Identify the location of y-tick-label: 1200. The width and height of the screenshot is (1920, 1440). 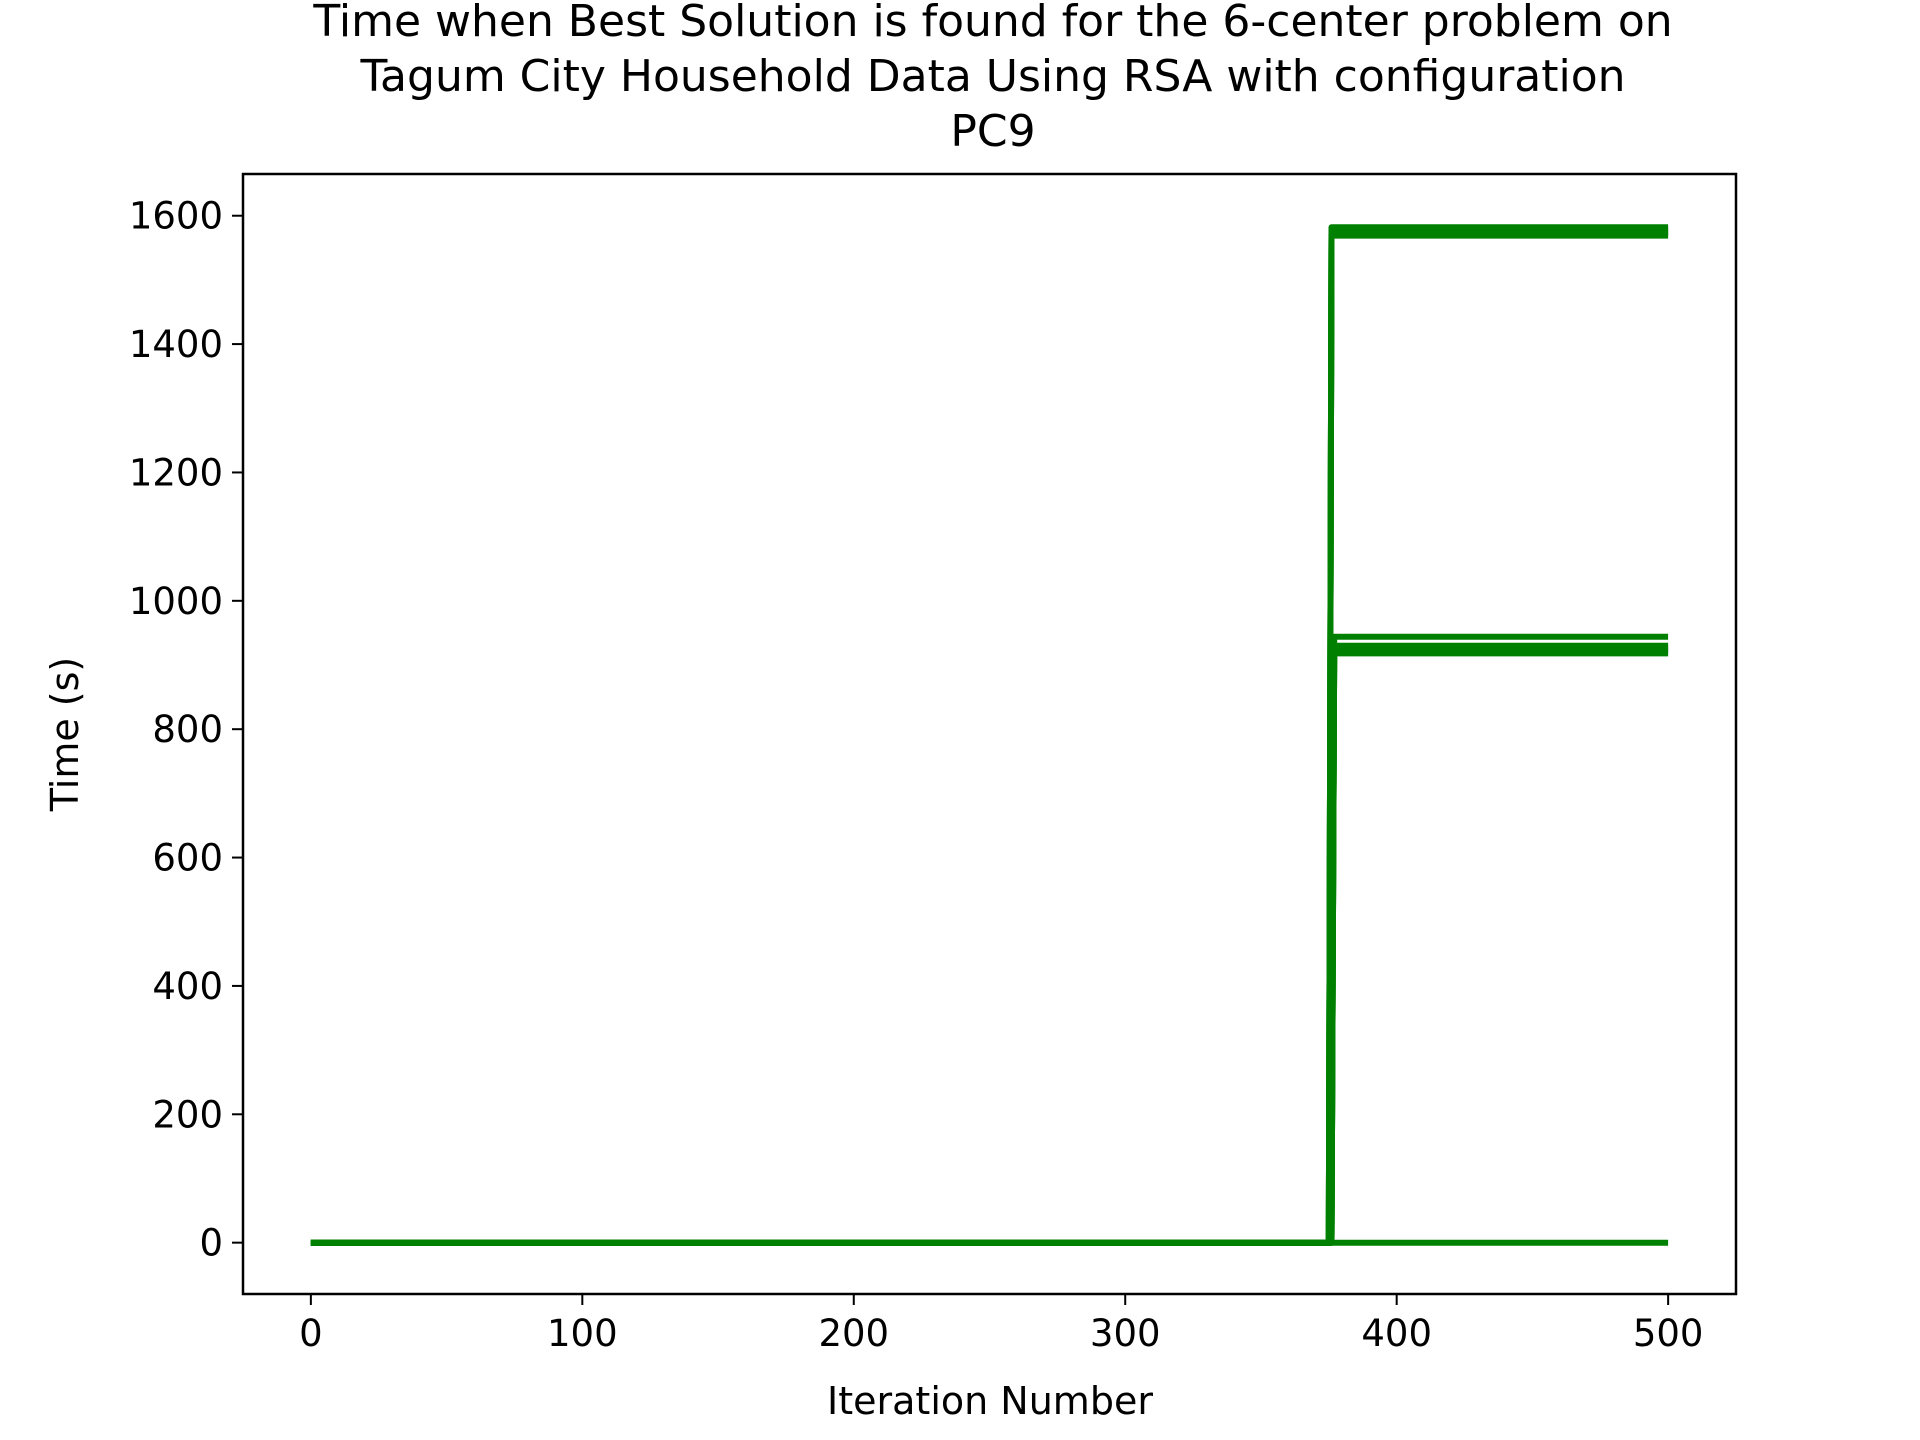
(176, 472).